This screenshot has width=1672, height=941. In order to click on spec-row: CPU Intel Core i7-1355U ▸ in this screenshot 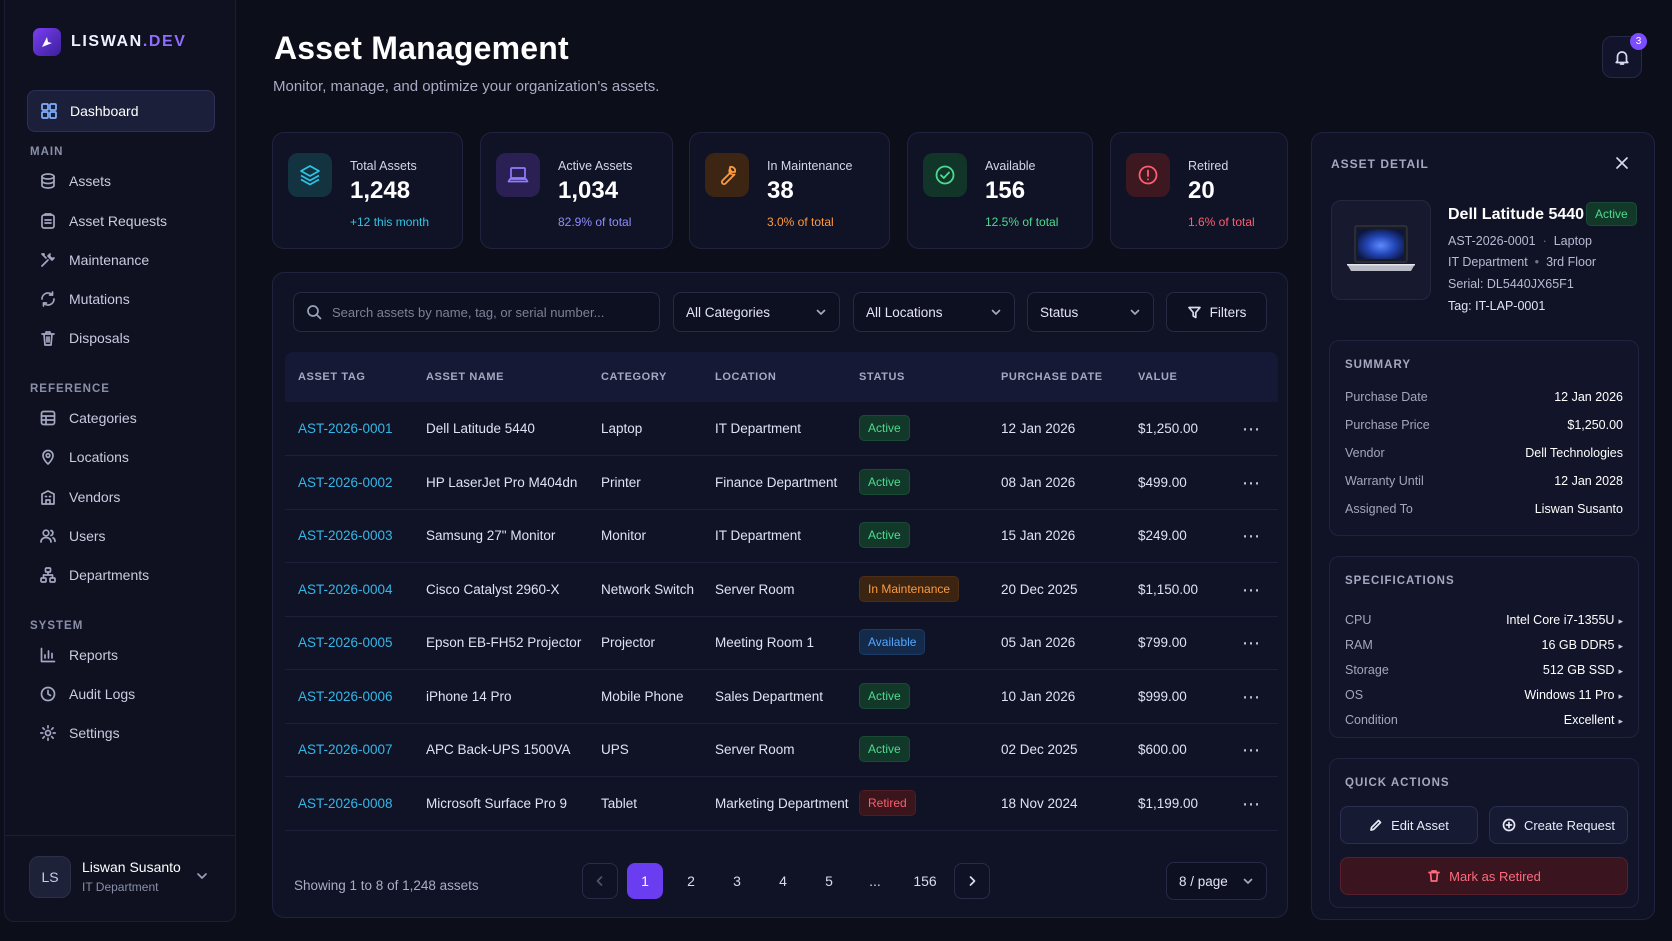, I will do `click(1484, 620)`.